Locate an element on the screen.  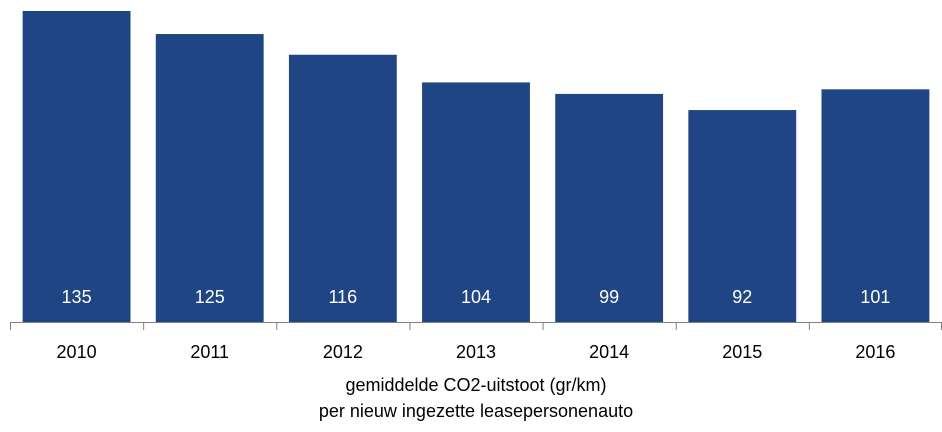
x-tick-label: 2015 is located at coordinates (742, 352).